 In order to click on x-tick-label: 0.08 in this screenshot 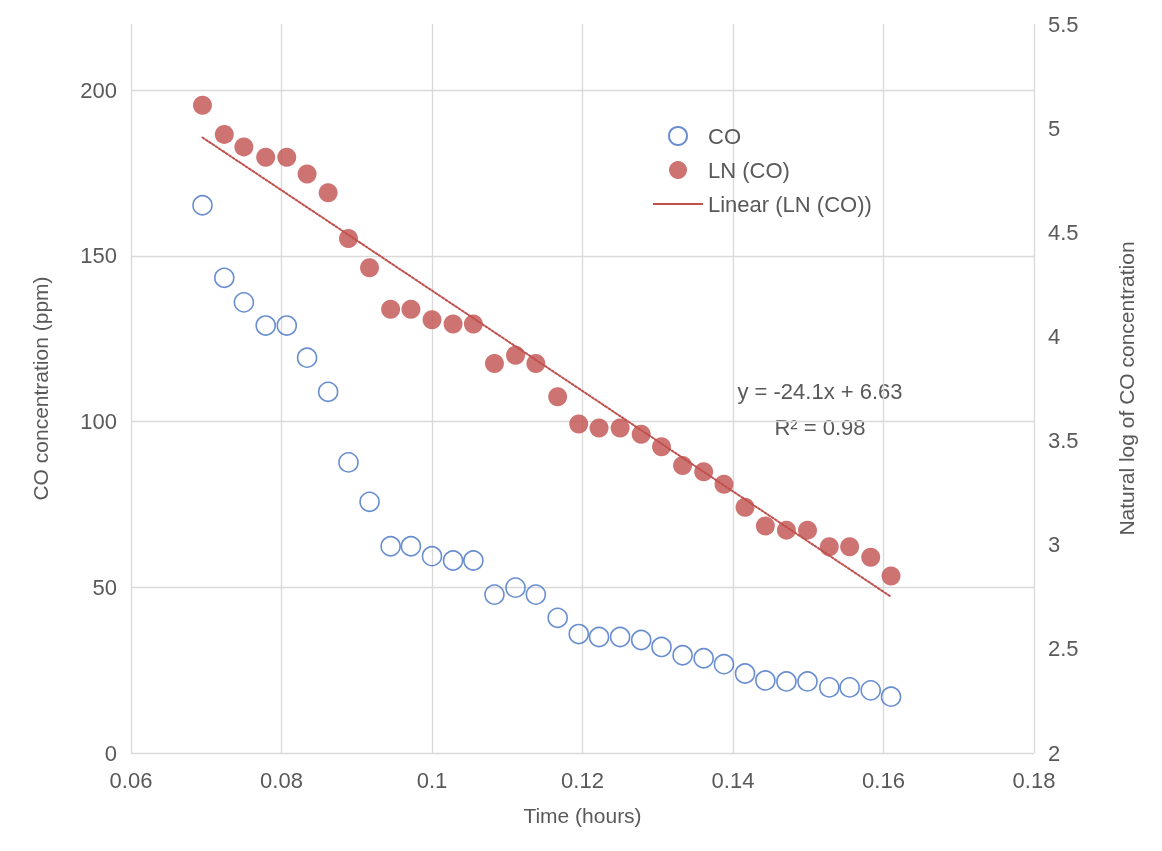, I will do `click(281, 780)`.